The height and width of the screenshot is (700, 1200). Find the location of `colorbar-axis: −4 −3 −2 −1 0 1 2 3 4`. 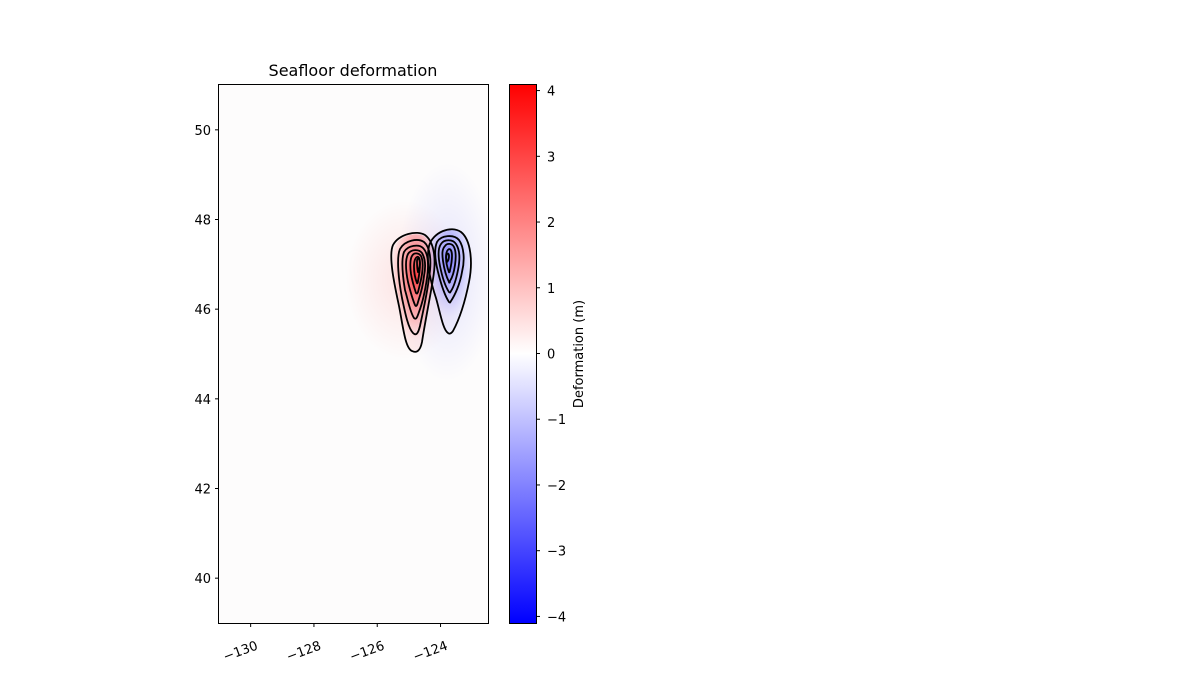

colorbar-axis: −4 −3 −2 −1 0 1 2 3 4 is located at coordinates (551, 355).